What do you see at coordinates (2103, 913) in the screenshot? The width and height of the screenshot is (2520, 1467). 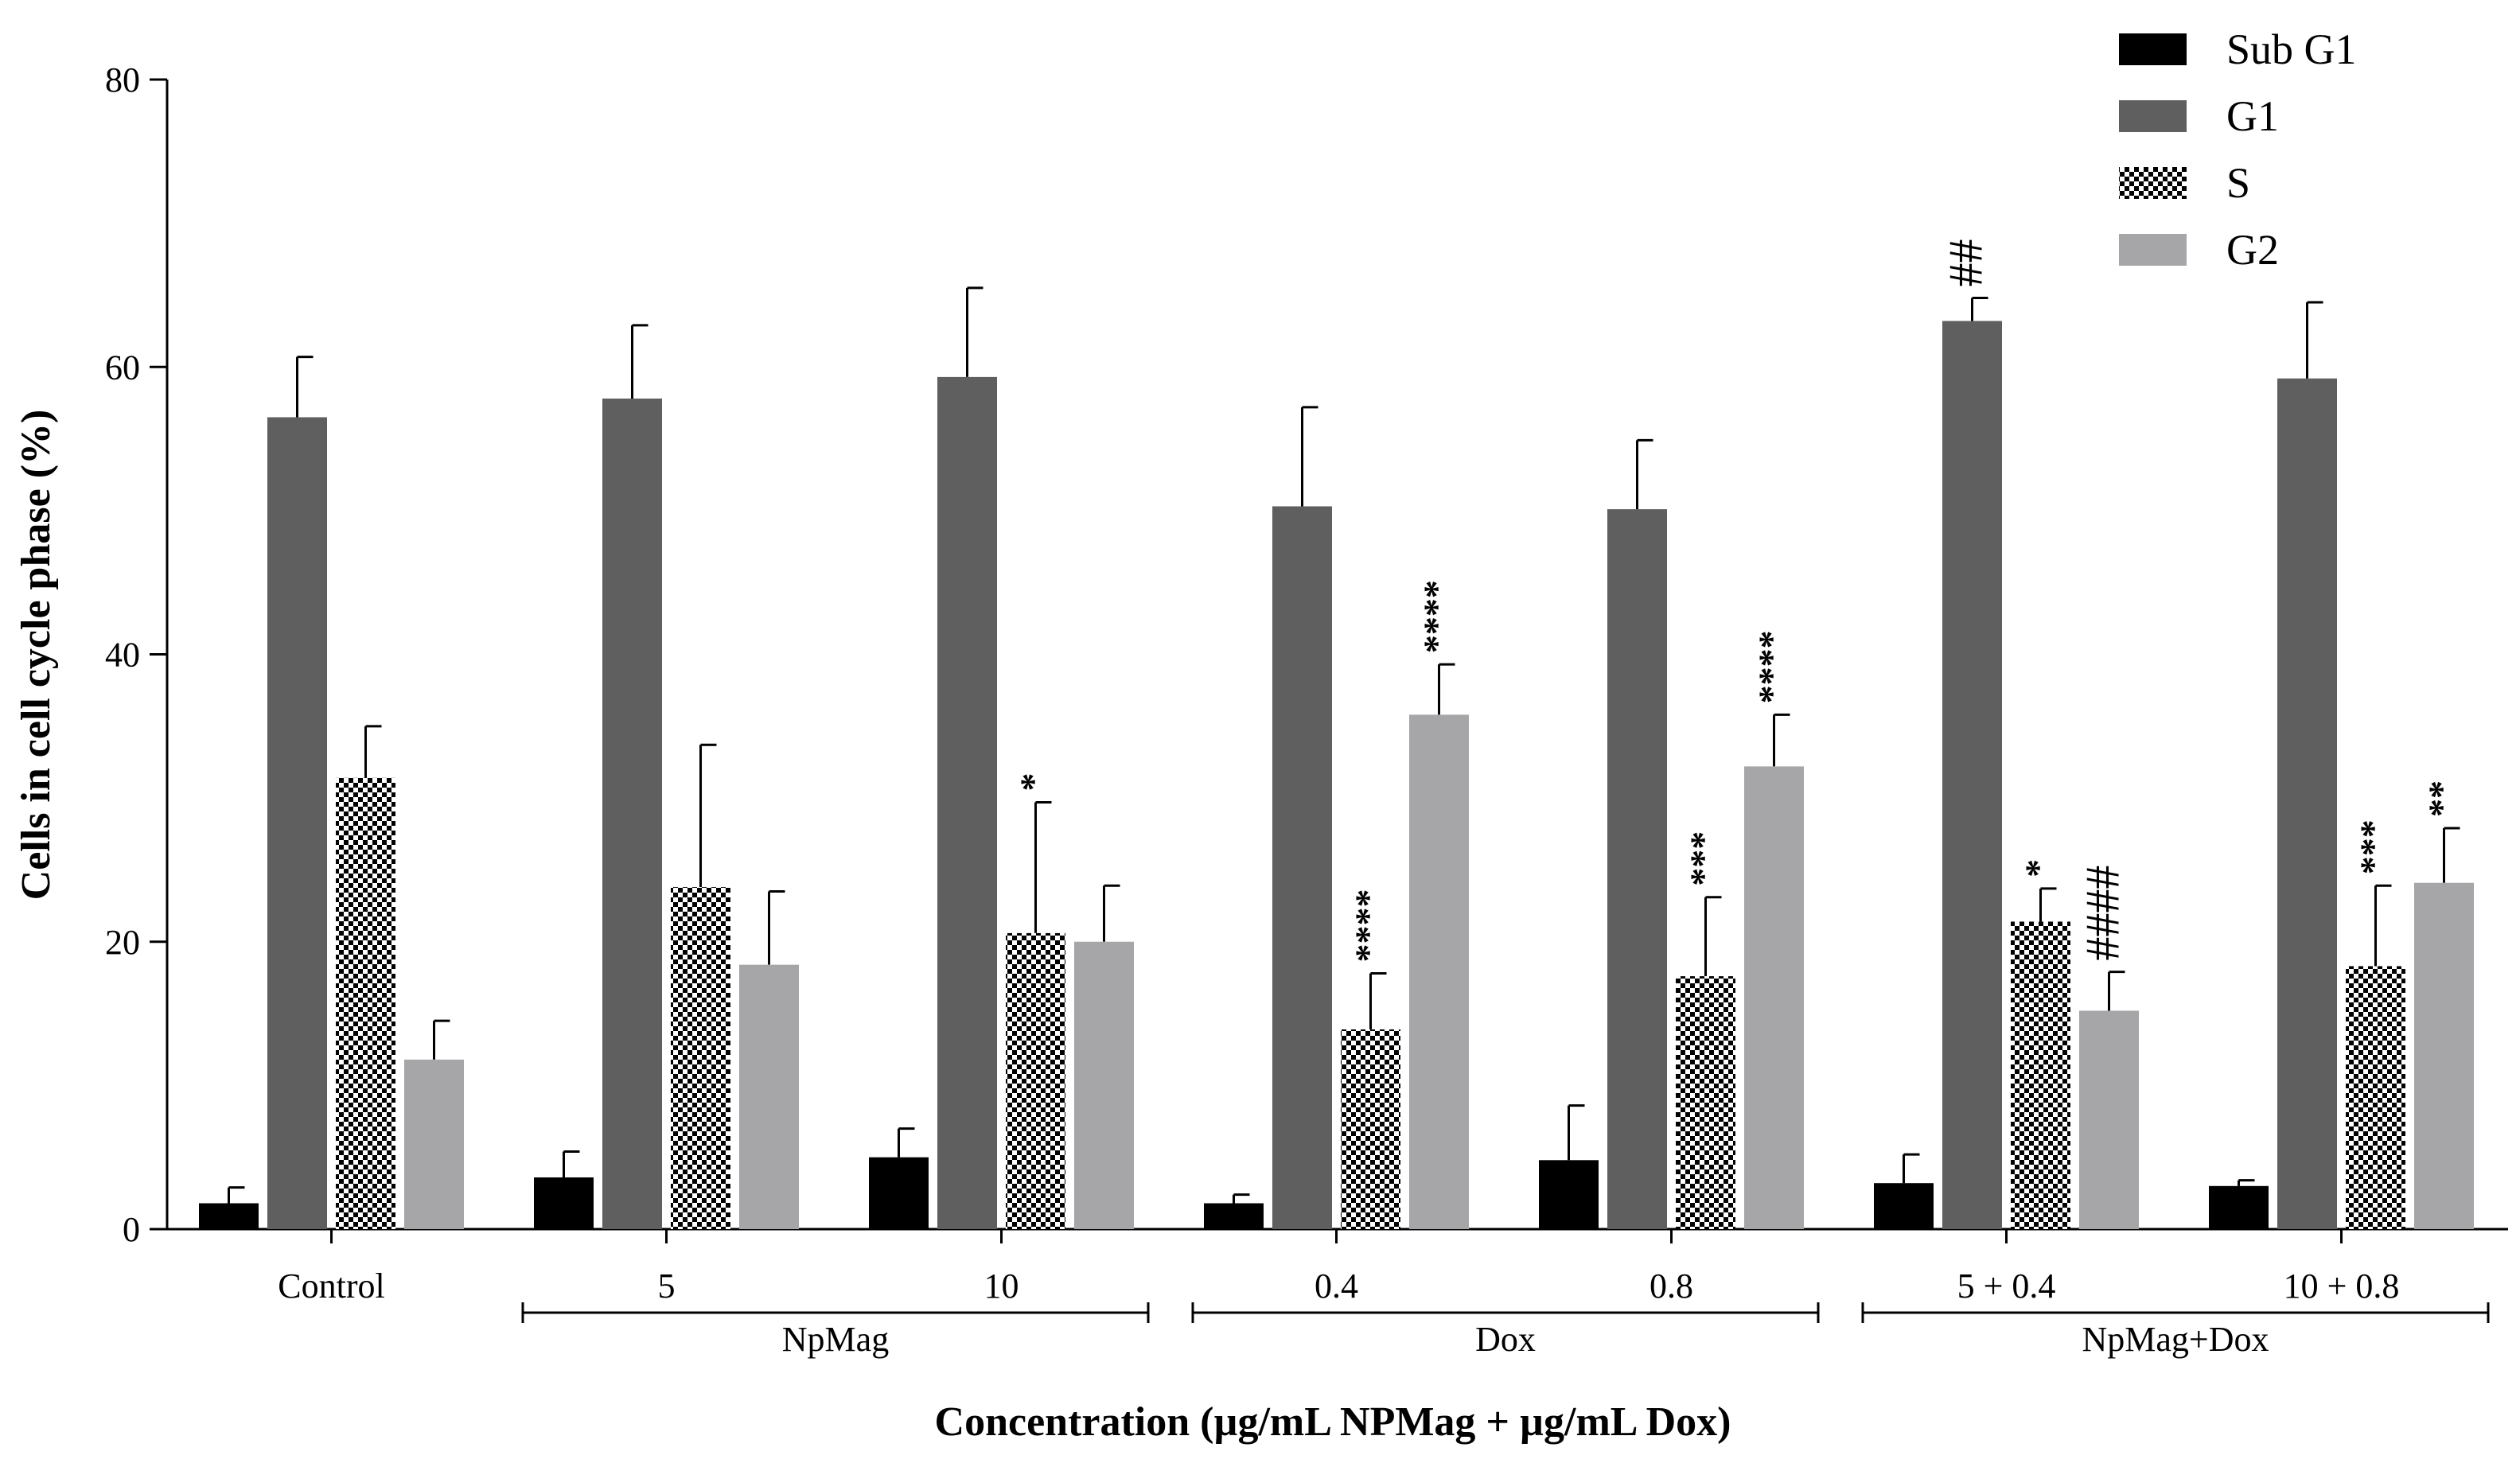 I see `significance-annotation: ####` at bounding box center [2103, 913].